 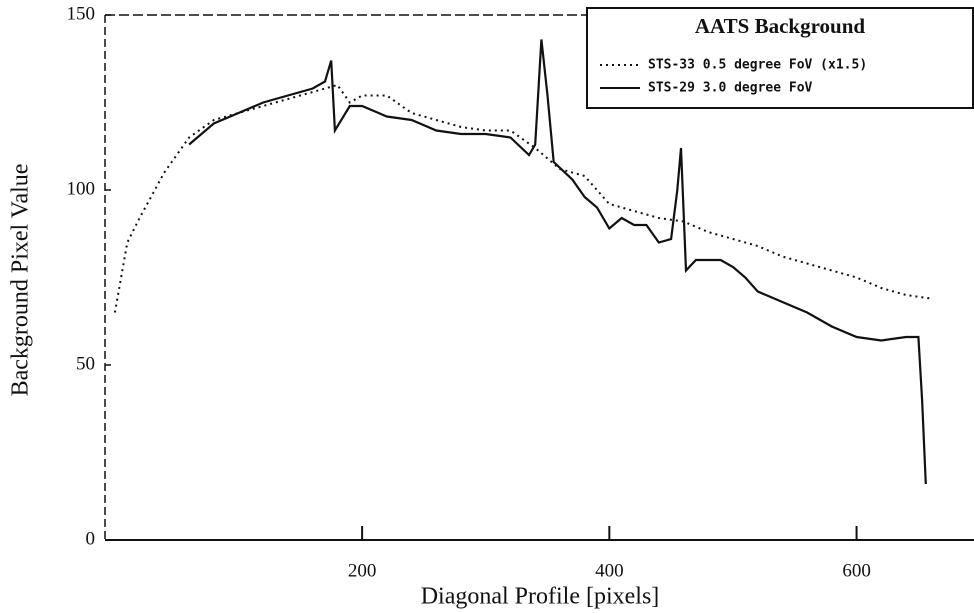 I want to click on y-tick-label: 100, so click(x=81, y=188).